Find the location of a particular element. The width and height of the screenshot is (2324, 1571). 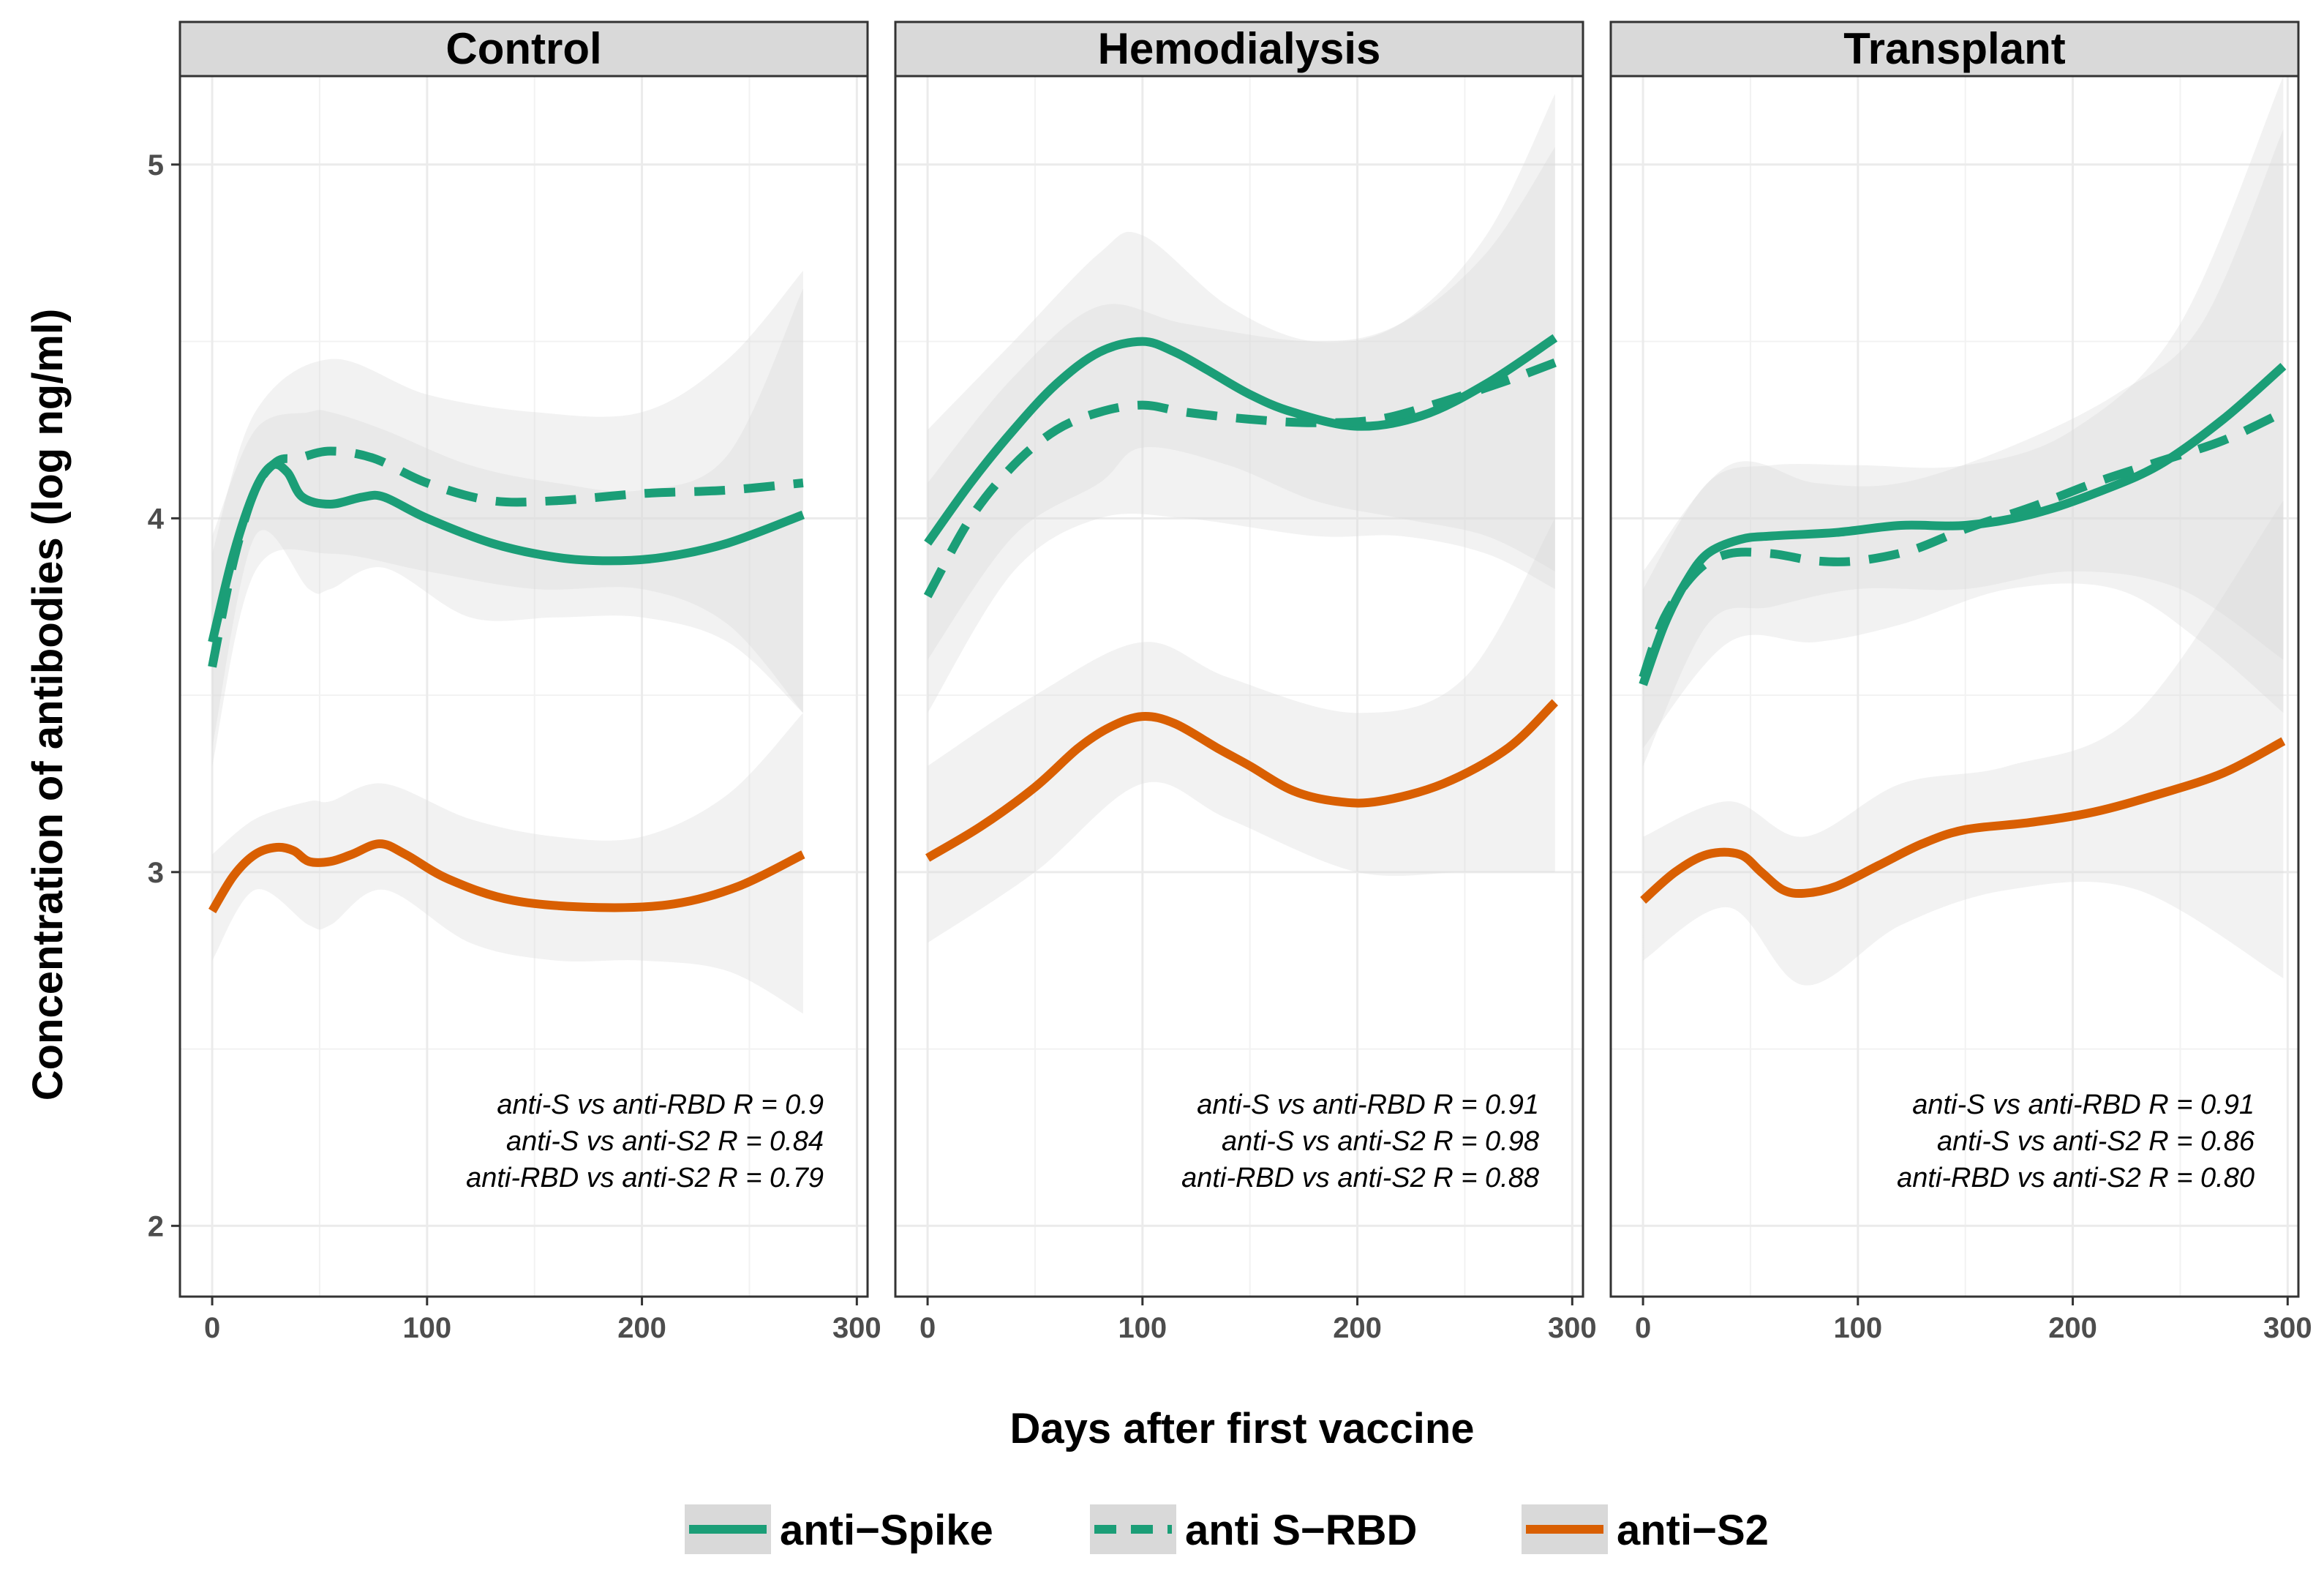

facet-title: Hemodialysis is located at coordinates (1239, 48).